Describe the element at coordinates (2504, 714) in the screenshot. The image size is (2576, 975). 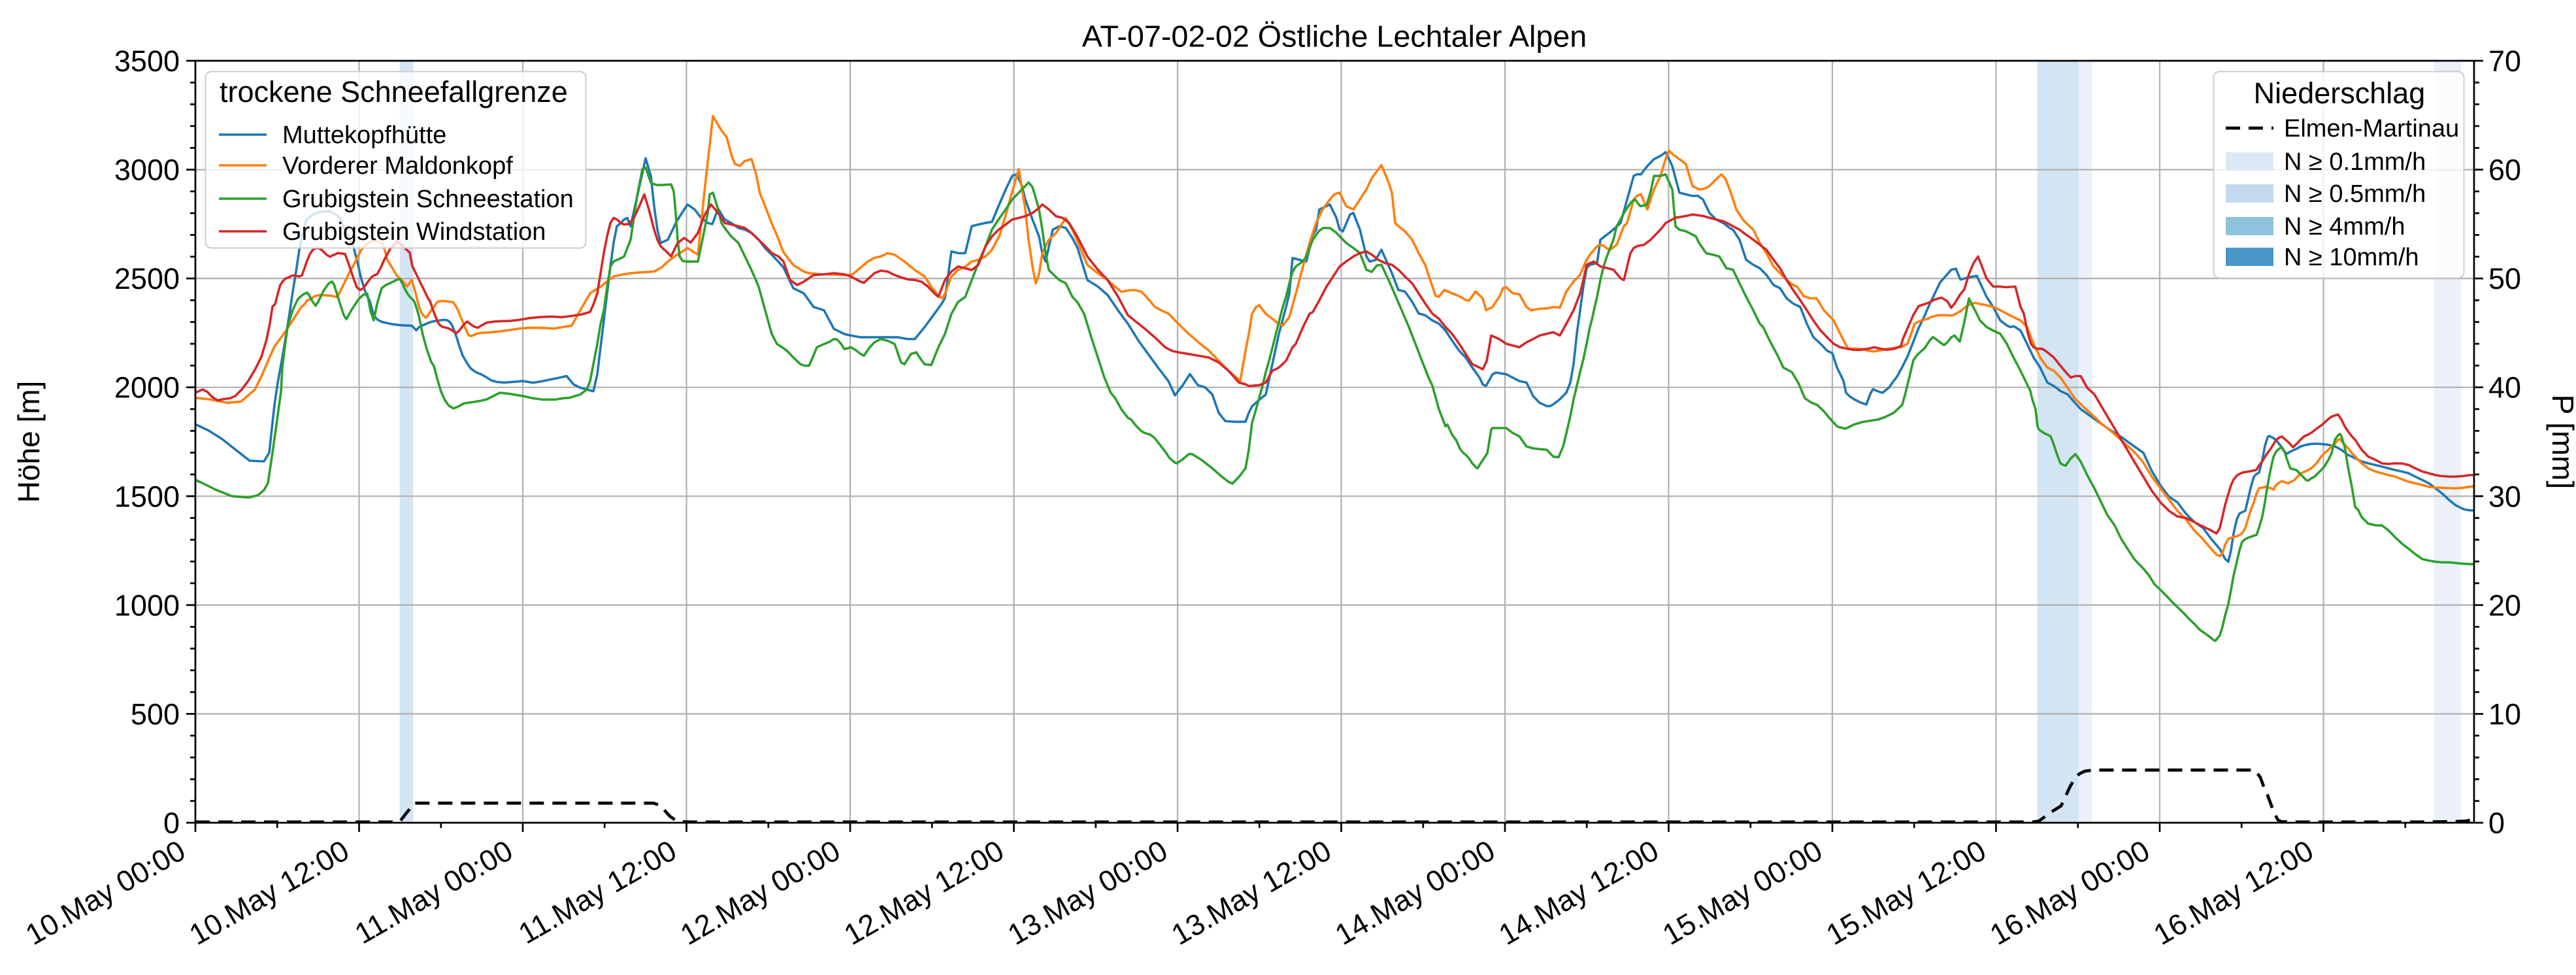
I see `svg-text: 10` at that location.